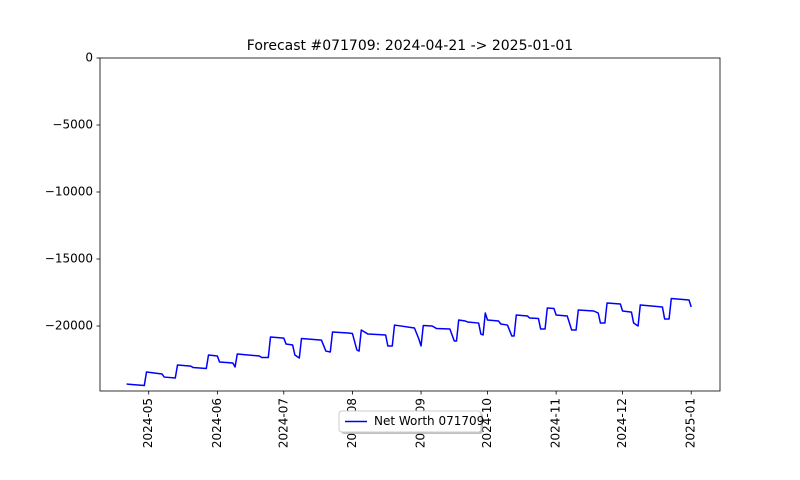 This screenshot has width=800, height=480. I want to click on y-tick-label: −20000, so click(69, 326).